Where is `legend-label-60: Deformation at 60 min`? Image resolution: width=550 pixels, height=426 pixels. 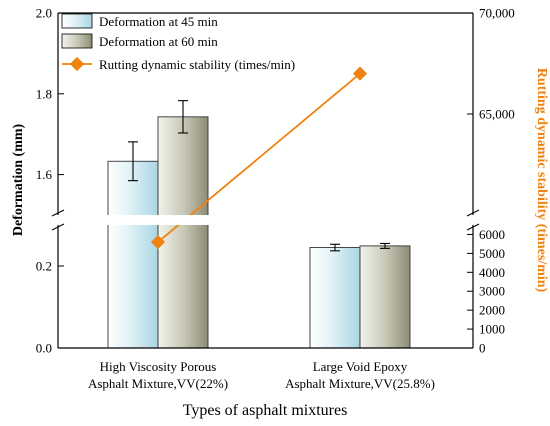
legend-label-60: Deformation at 60 min is located at coordinates (158, 41).